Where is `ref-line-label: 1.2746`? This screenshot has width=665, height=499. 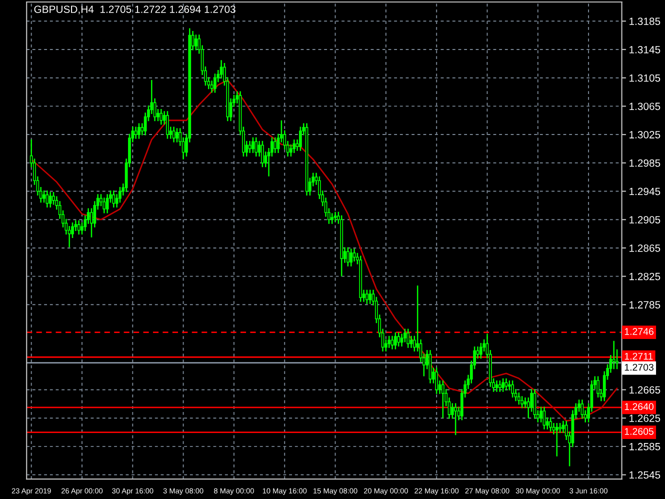
ref-line-label: 1.2746 is located at coordinates (639, 331).